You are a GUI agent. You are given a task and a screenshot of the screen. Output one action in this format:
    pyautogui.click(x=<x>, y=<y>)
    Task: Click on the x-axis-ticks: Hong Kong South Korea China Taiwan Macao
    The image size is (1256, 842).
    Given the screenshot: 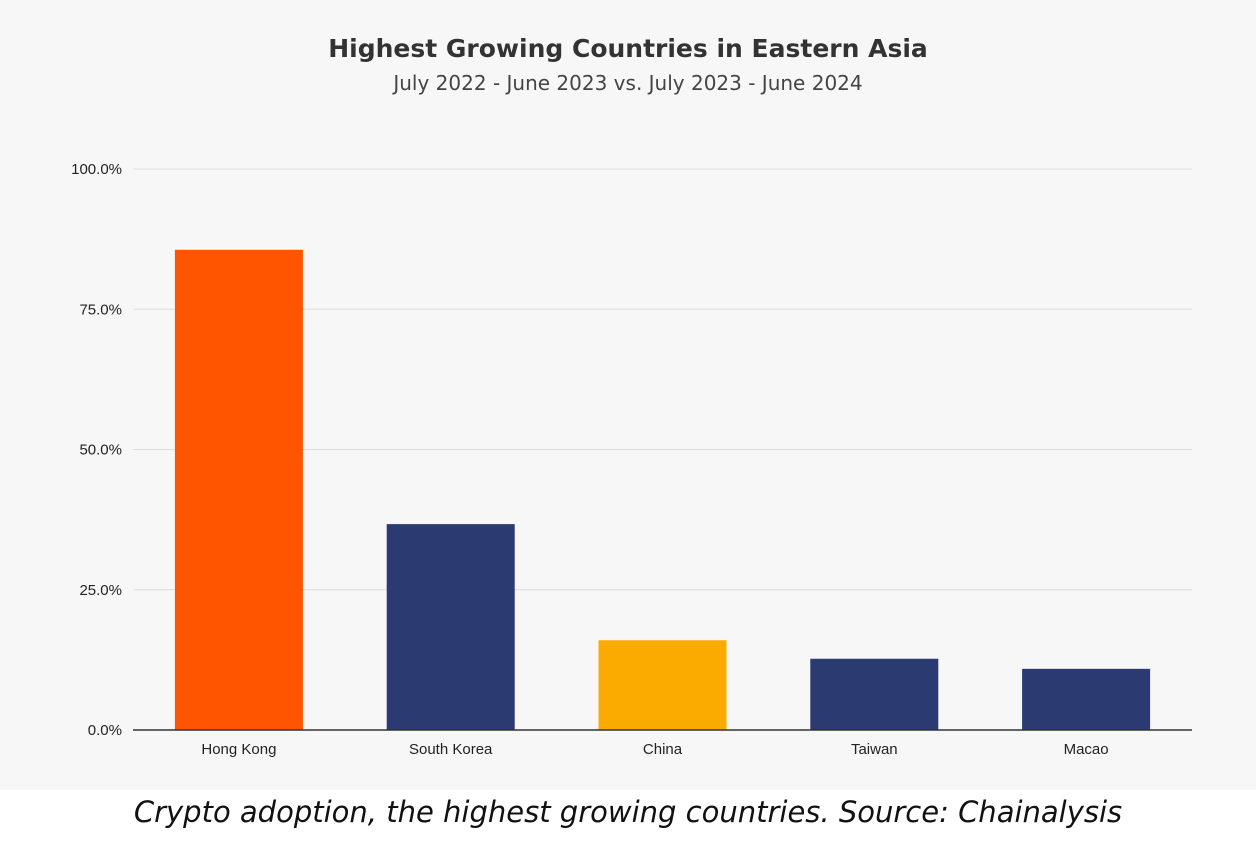 What is the action you would take?
    pyautogui.click(x=654, y=749)
    